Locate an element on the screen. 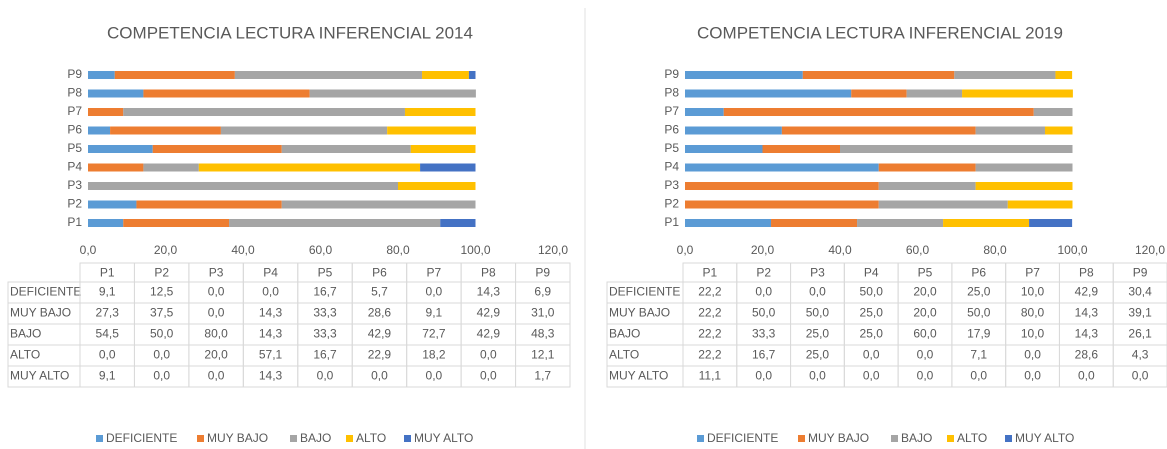 The image size is (1167, 449). x-tick-label: 60,0 is located at coordinates (918, 250).